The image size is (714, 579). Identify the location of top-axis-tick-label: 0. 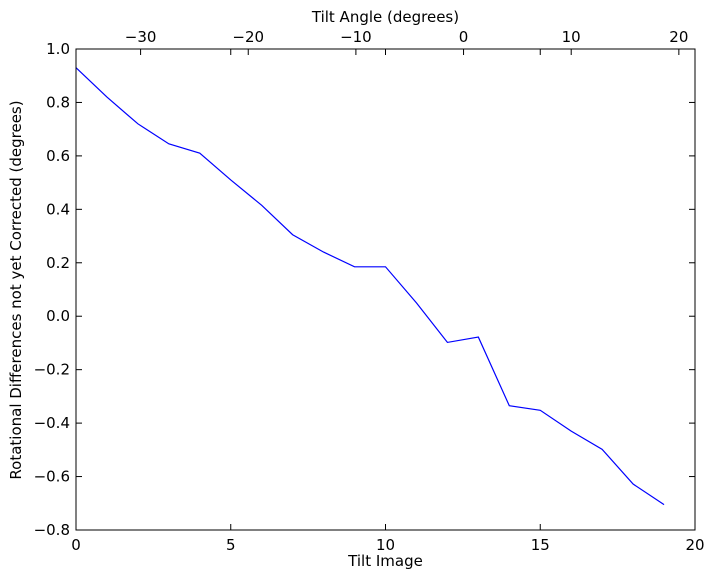
(464, 37).